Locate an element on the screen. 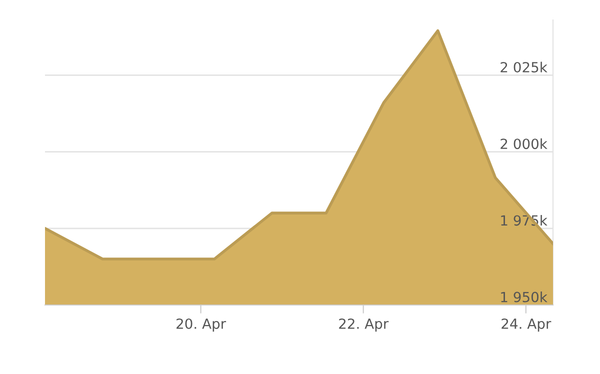  y-tick-label: 1 950k is located at coordinates (524, 297).